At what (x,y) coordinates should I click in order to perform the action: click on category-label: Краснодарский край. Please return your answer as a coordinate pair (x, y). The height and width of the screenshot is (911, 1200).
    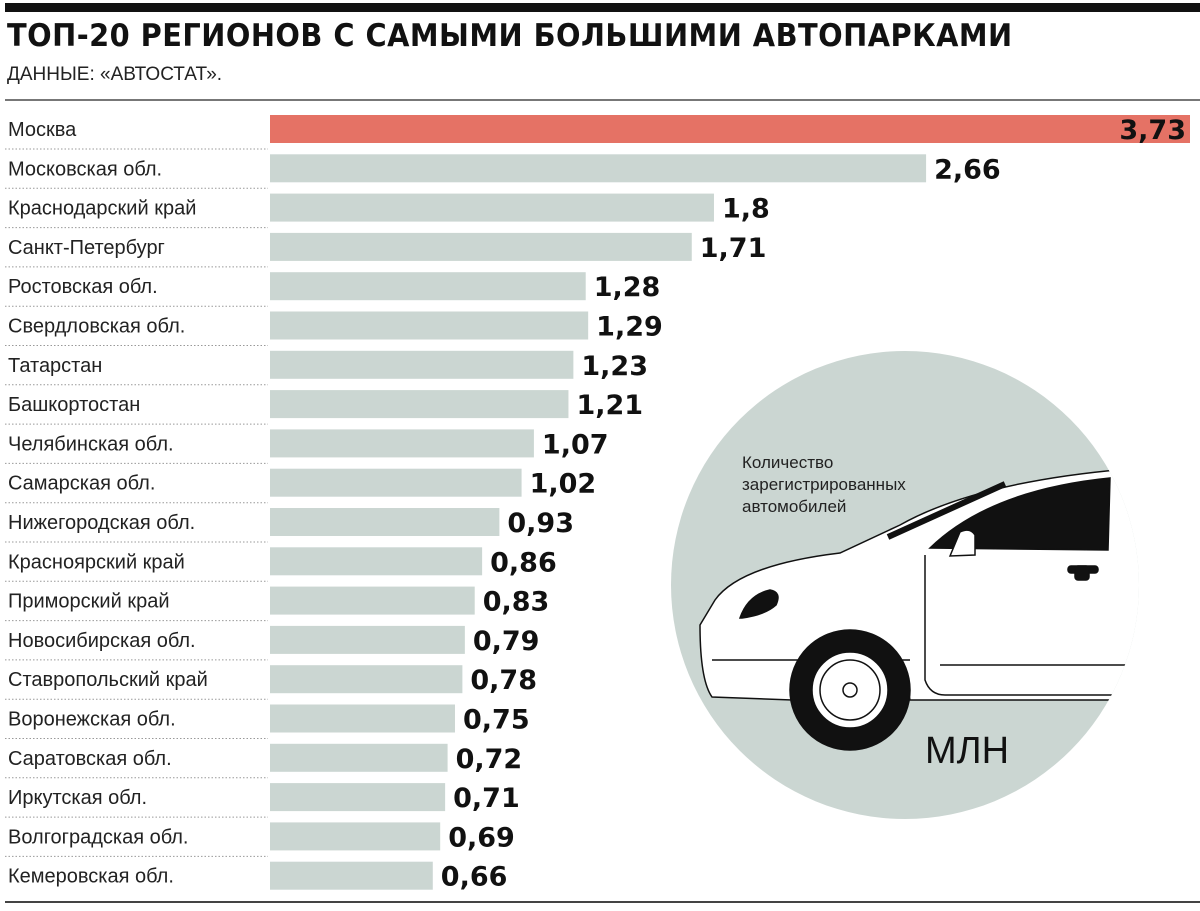
    Looking at the image, I should click on (102, 209).